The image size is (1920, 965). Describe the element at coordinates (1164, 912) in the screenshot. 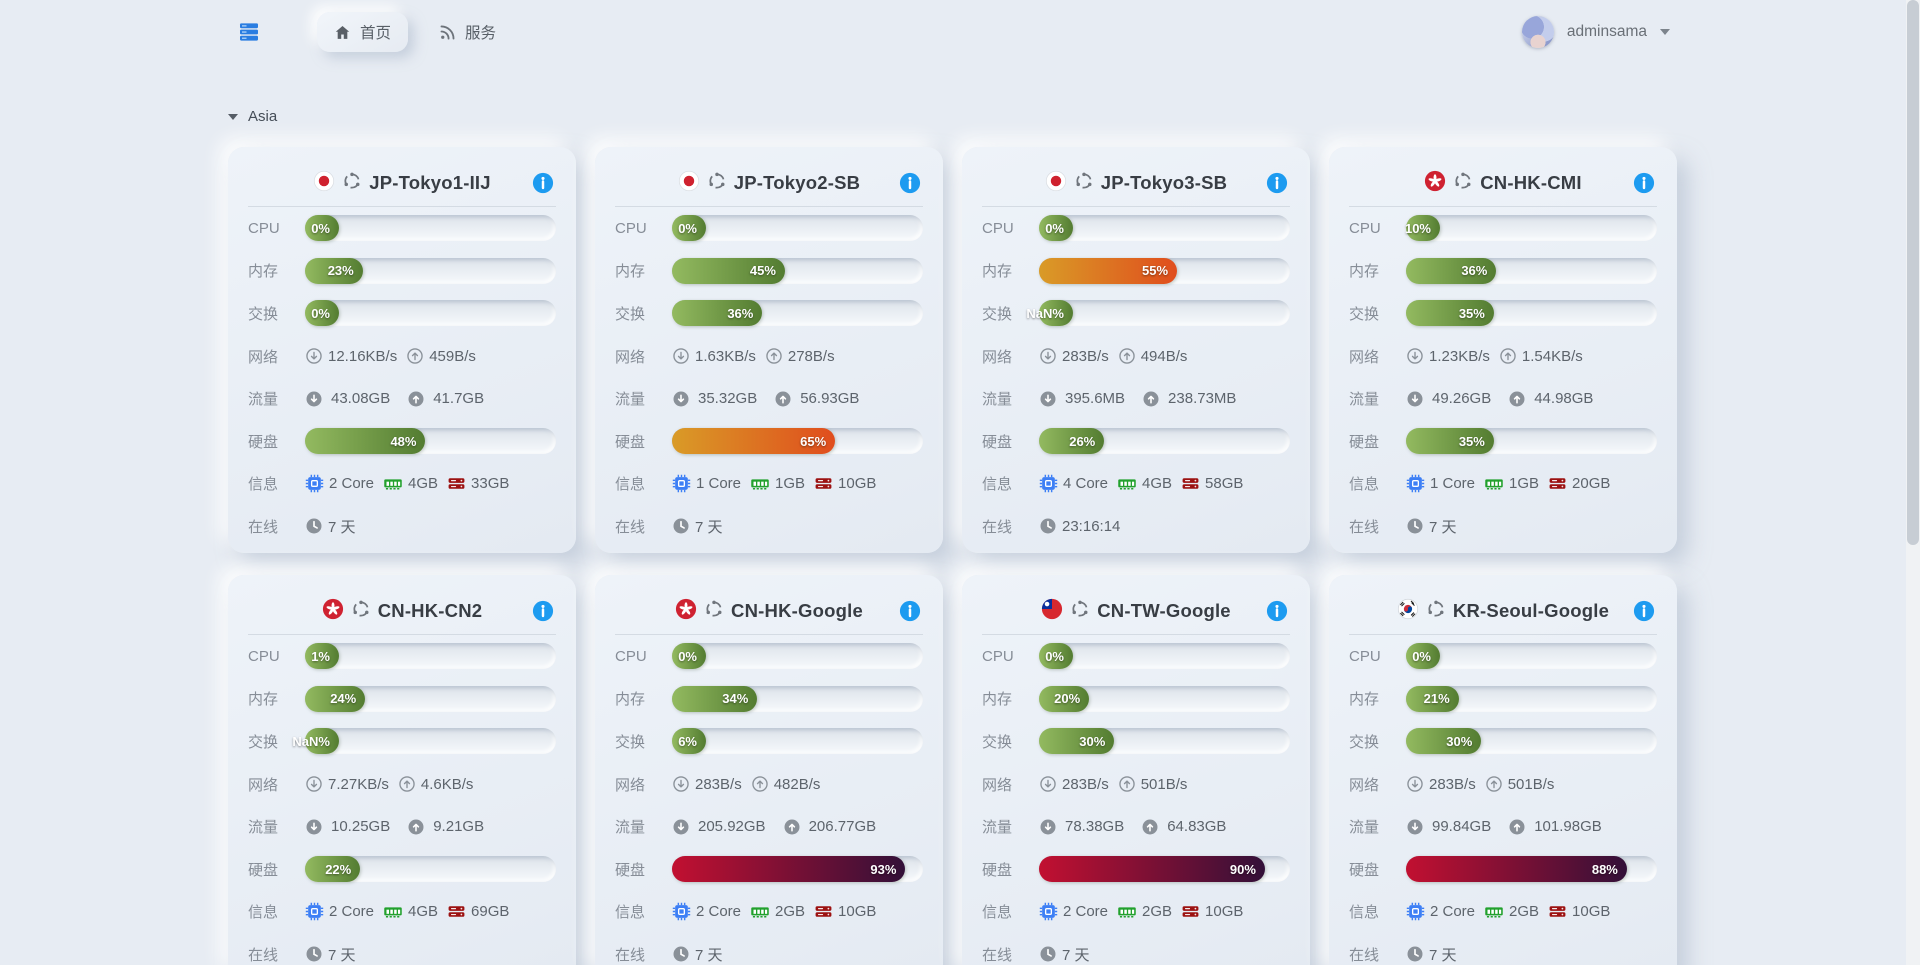

I see `info-values: 2 Core 2GB 10GB` at that location.